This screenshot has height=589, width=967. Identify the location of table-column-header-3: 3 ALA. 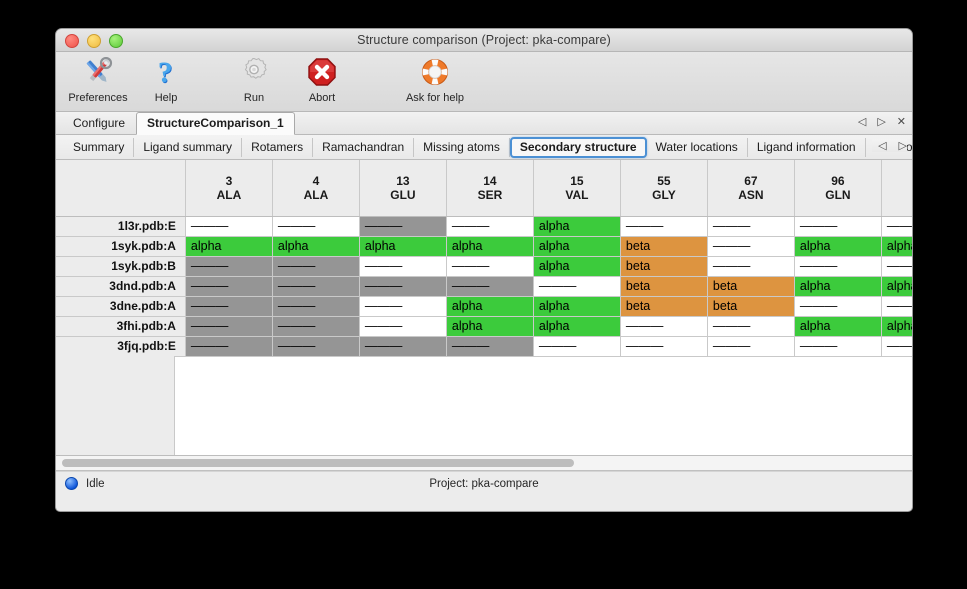
(229, 188).